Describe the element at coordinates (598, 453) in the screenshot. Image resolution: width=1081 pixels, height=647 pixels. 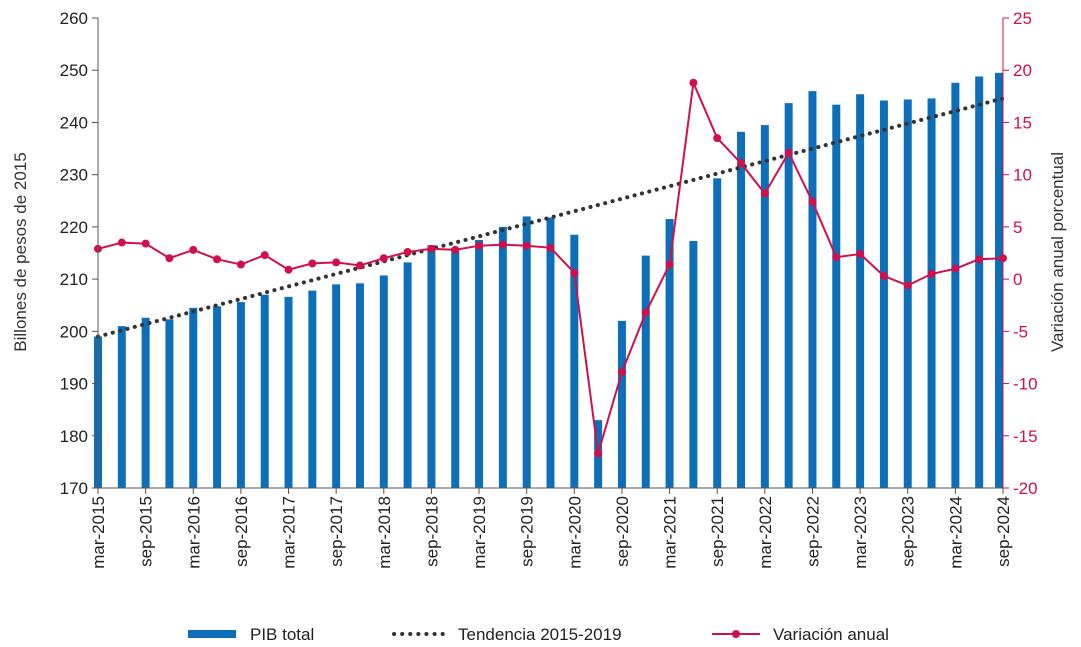
I see `variation-point-jun-2020` at that location.